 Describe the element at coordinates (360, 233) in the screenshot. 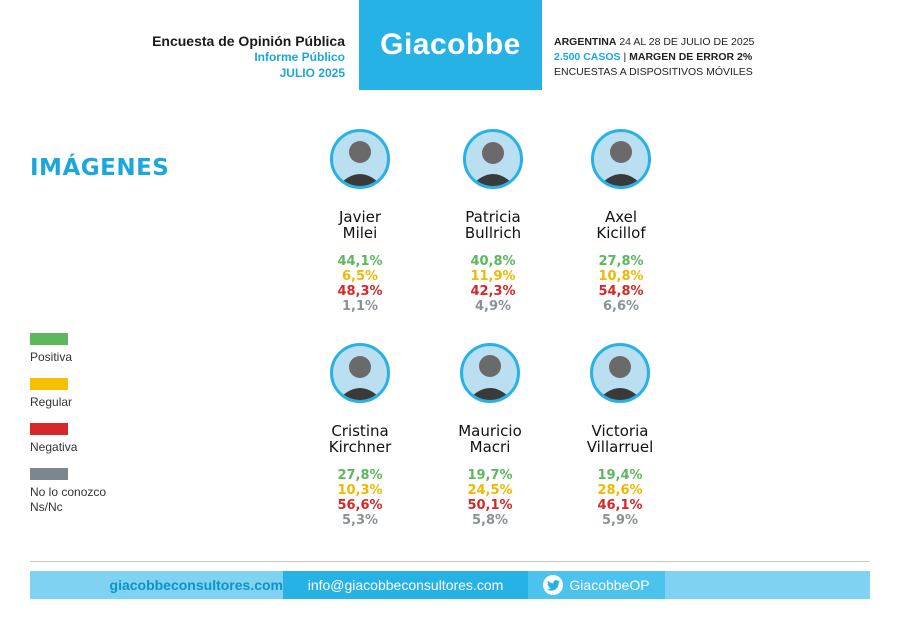

I see `last-name: Milei` at that location.